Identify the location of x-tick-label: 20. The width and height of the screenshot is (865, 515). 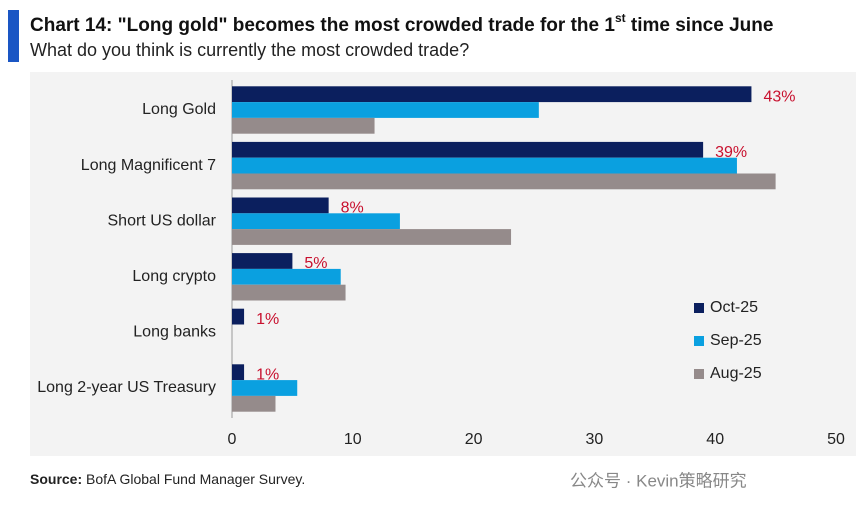
(474, 439).